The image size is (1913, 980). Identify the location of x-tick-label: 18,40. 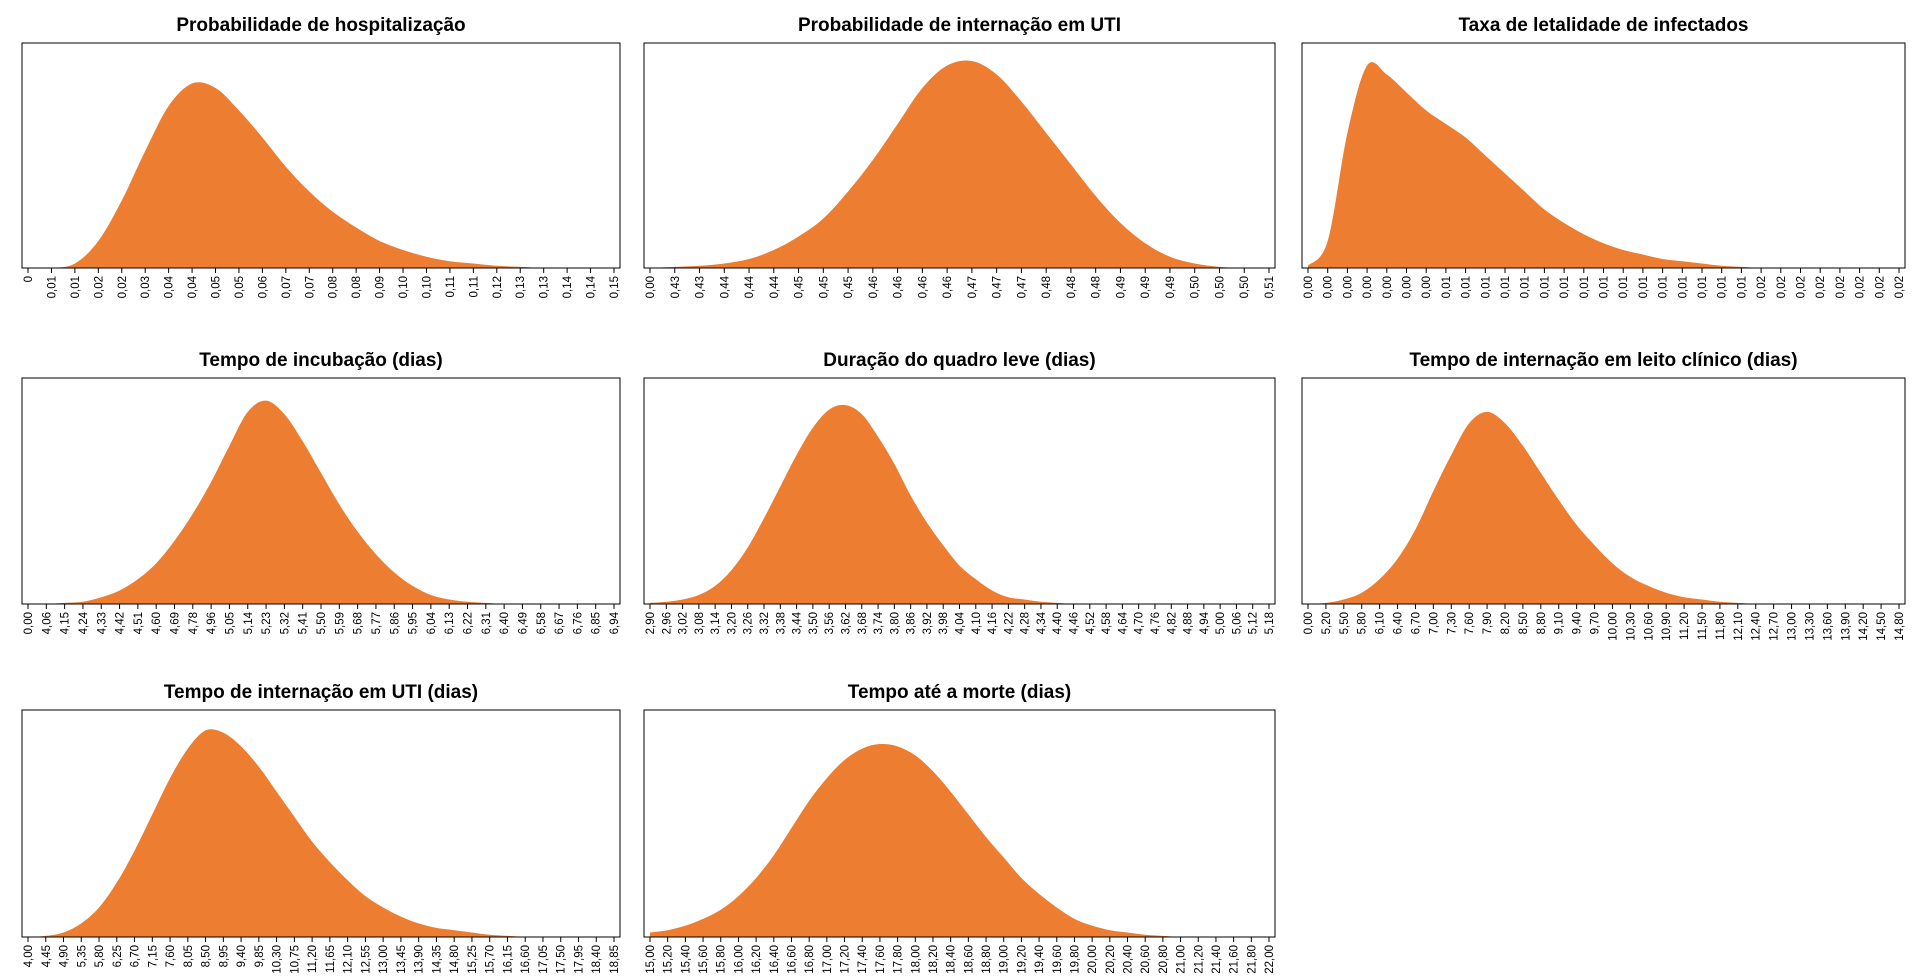
(597, 959).